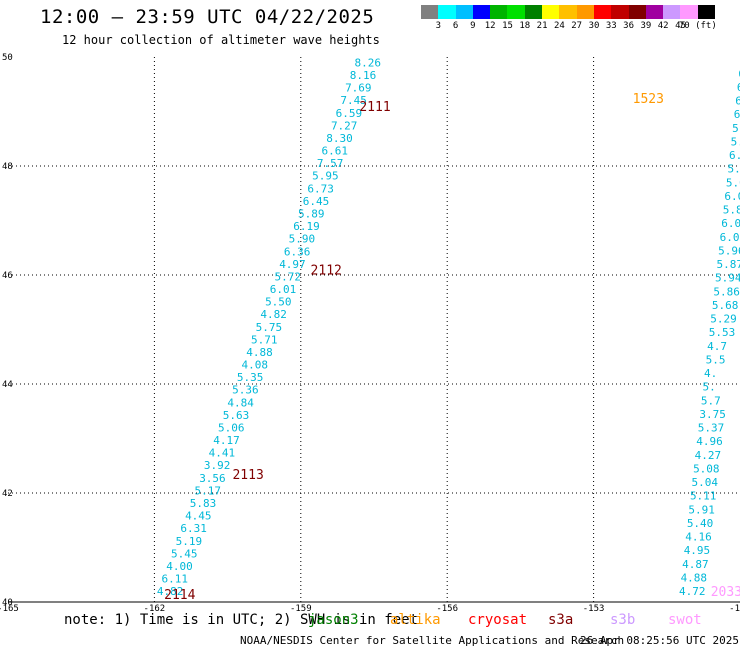 The image size is (740, 650). Describe the element at coordinates (728, 264) in the screenshot. I see `wave-height-value: 5.87` at that location.